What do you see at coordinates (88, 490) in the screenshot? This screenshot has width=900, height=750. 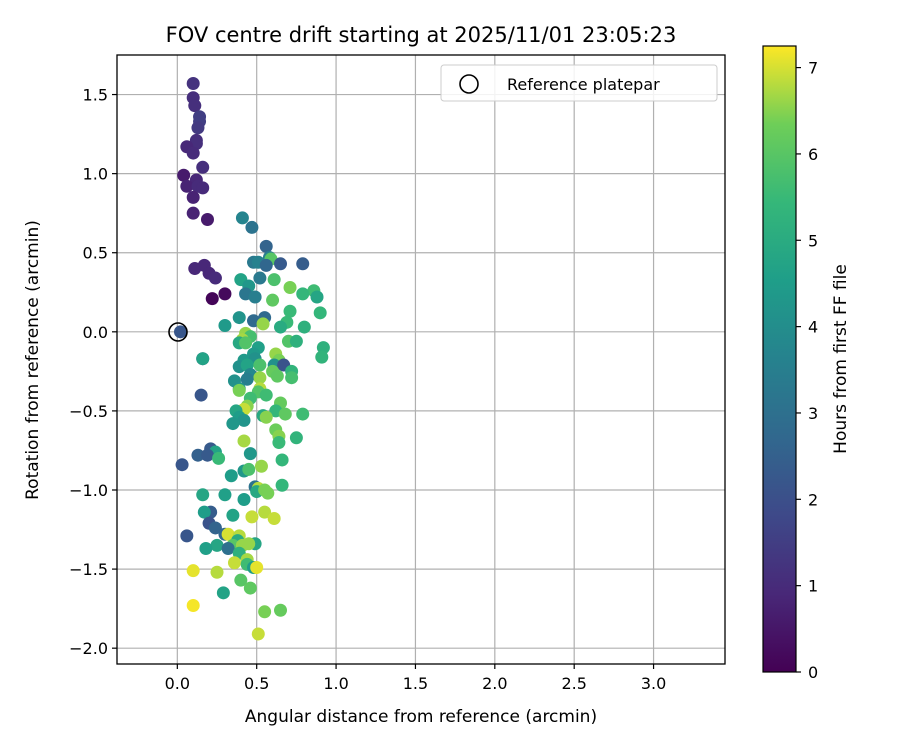 I see `y-tick-label: −1.0` at bounding box center [88, 490].